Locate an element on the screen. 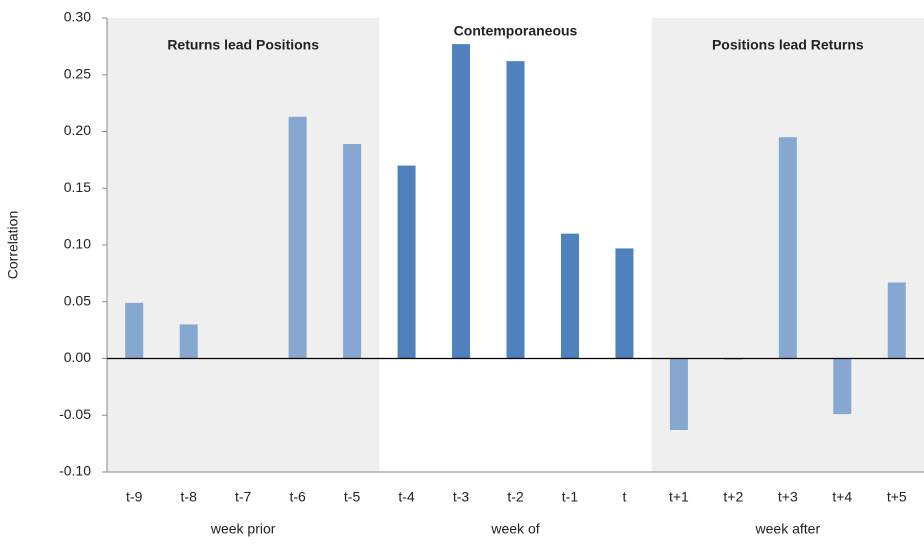 This screenshot has height=546, width=924. x-tick-label: t+4 is located at coordinates (842, 497).